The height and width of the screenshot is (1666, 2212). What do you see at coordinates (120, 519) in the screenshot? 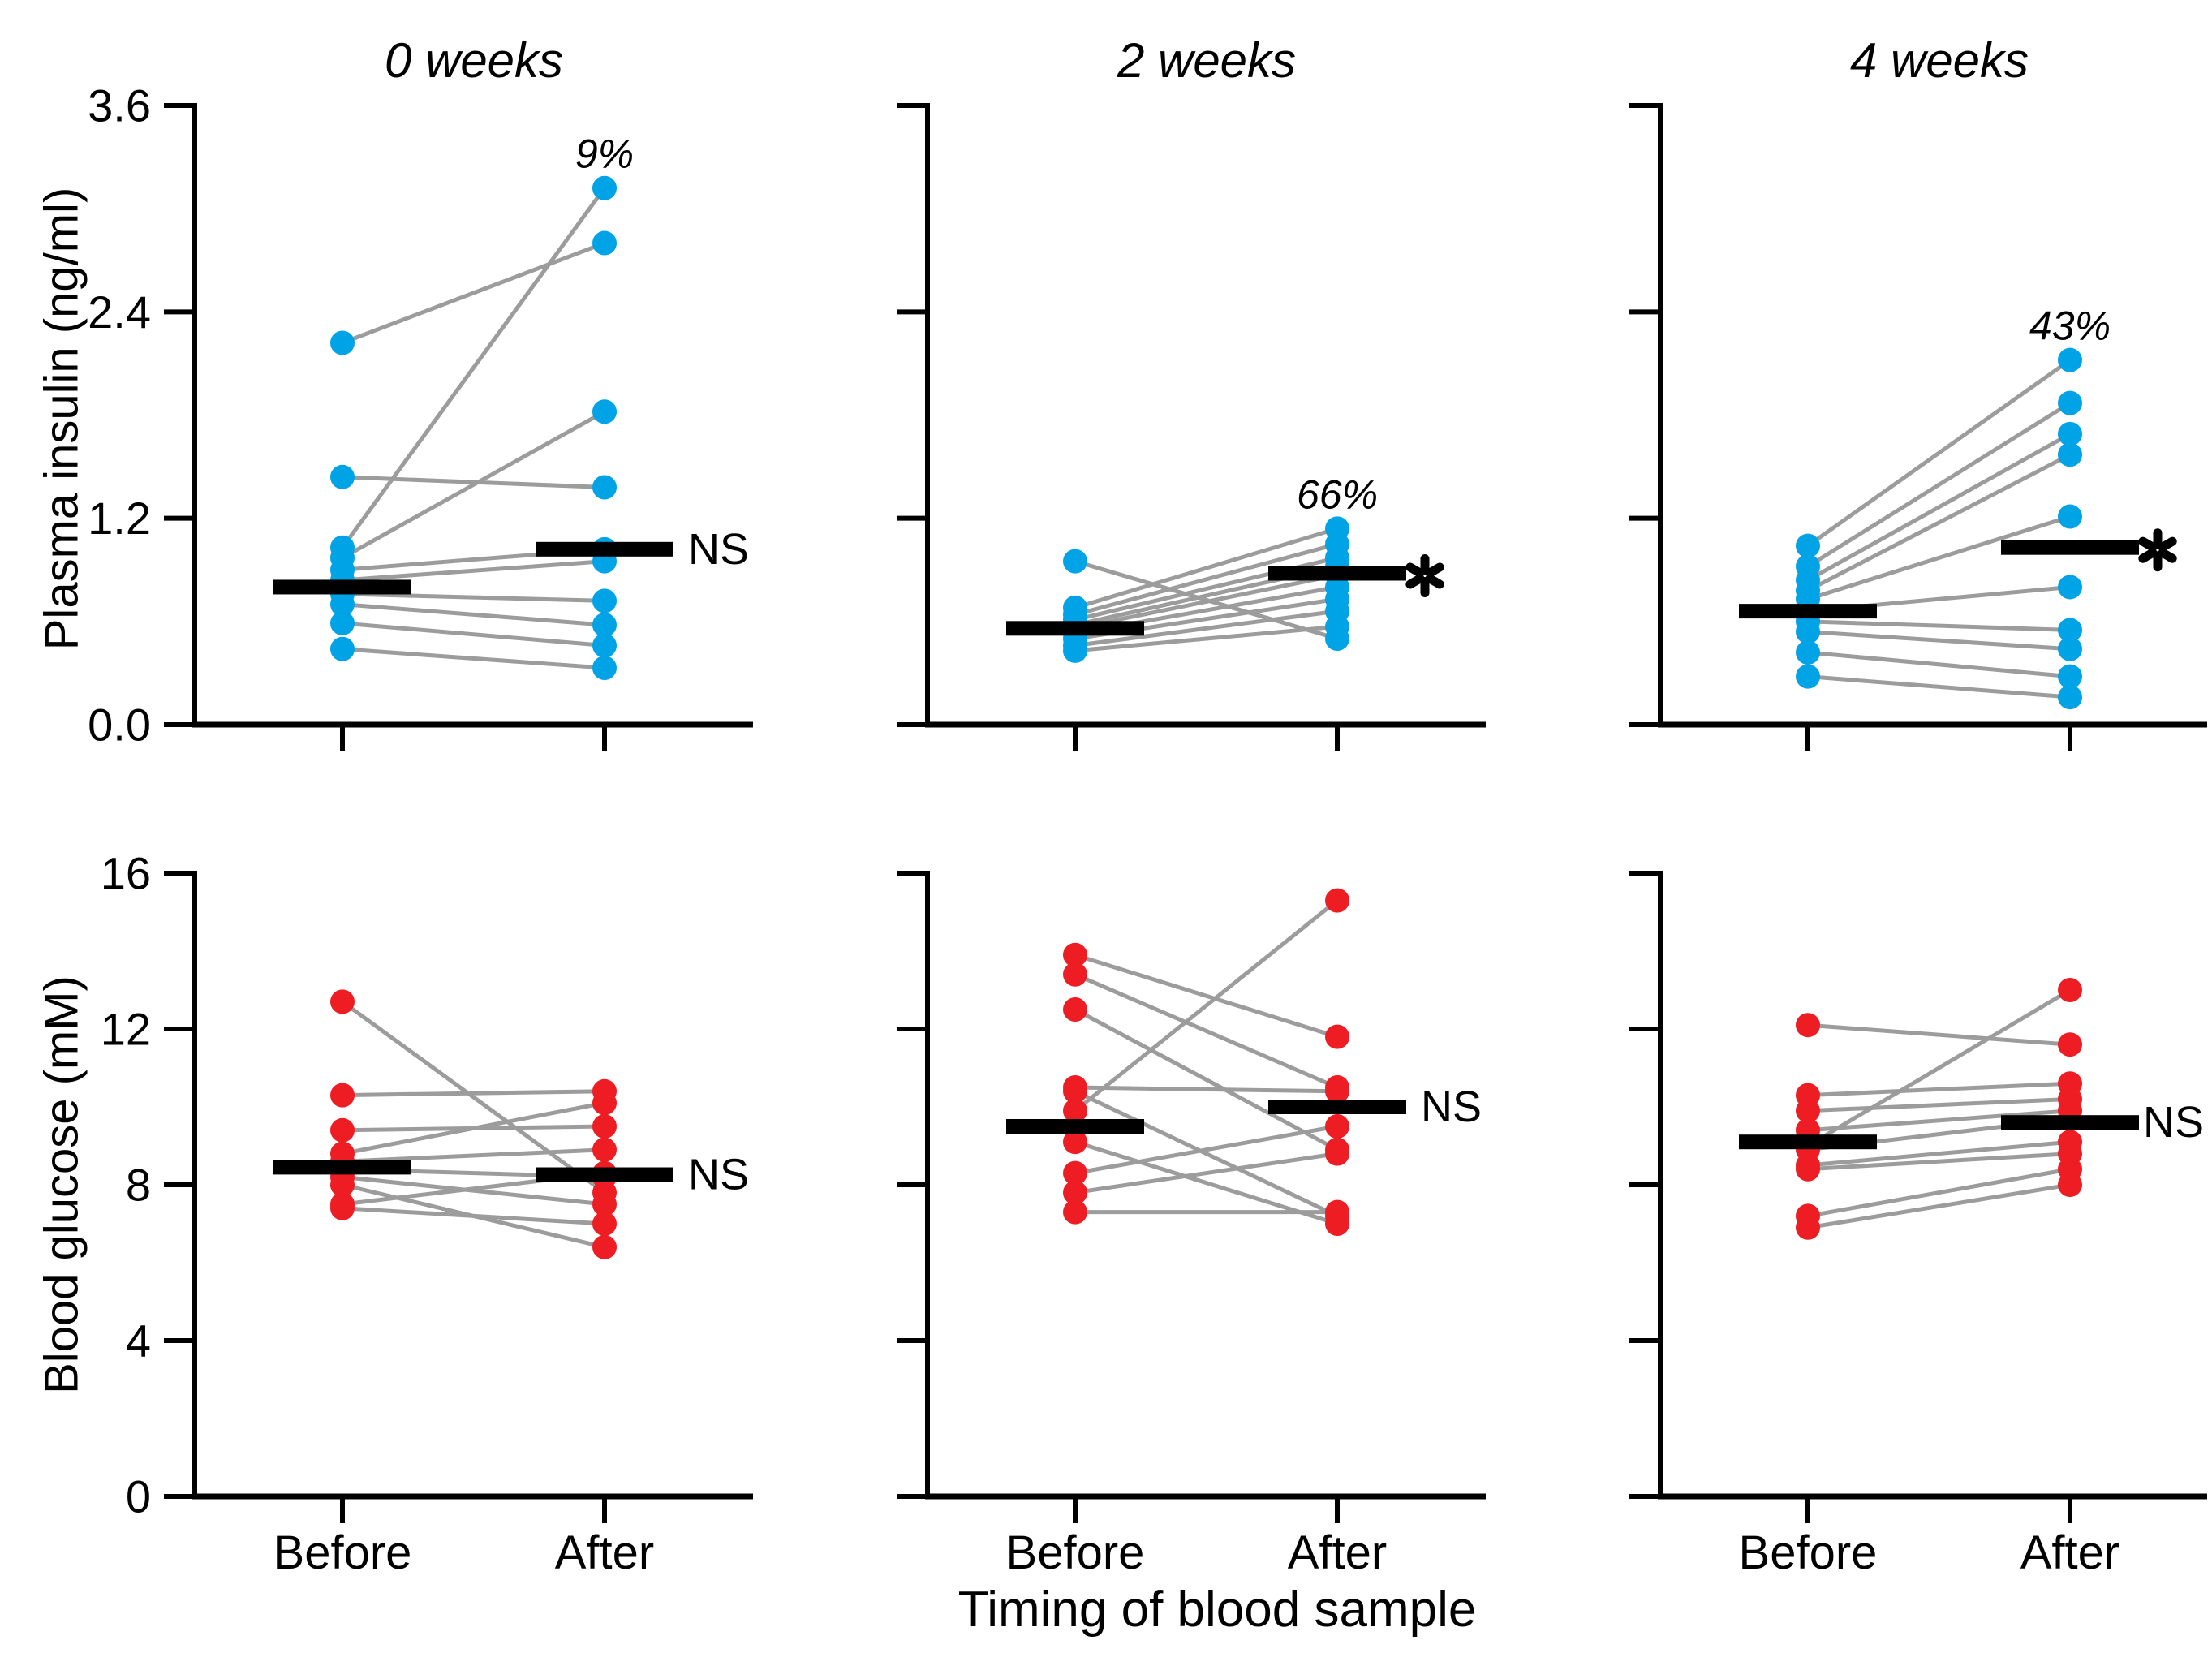
I see `y-tick-label: 1.2` at bounding box center [120, 519].